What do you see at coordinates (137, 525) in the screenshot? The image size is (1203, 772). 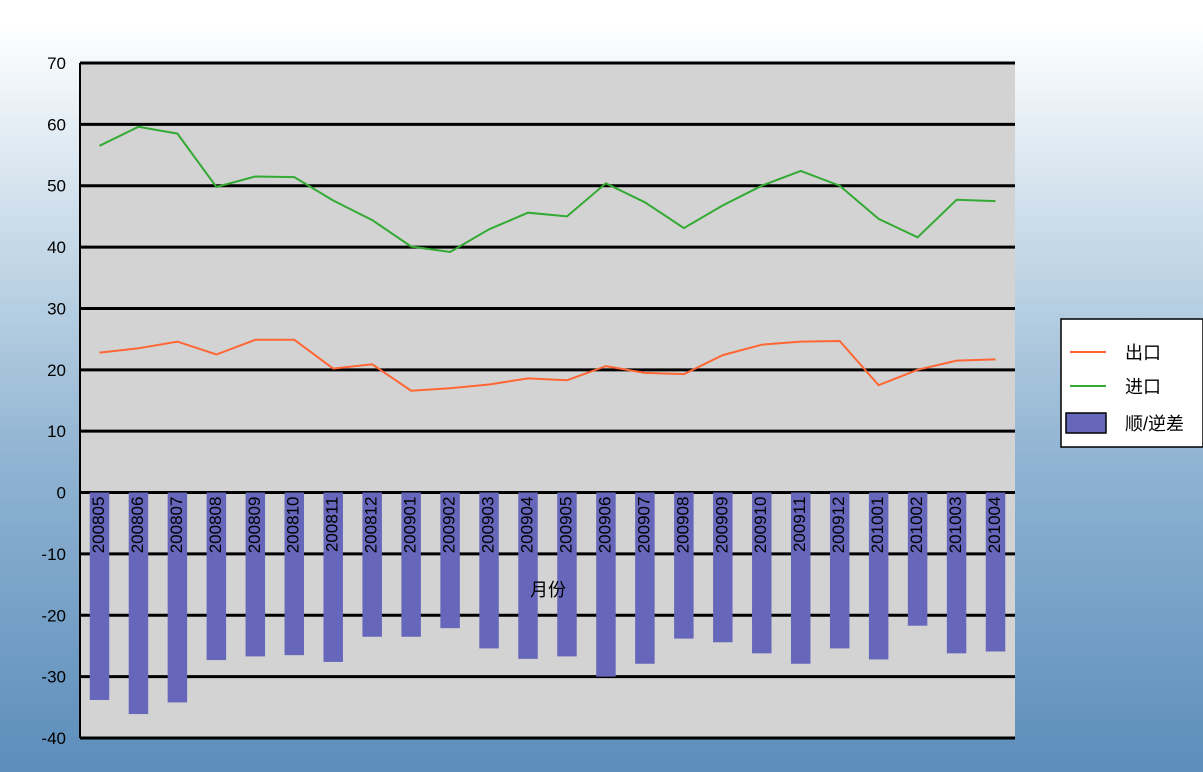 I see `x-tick-label: 200806` at bounding box center [137, 525].